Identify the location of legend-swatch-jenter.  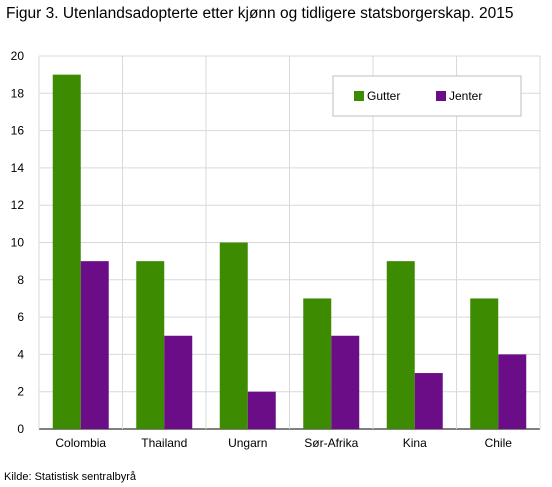
(441, 96).